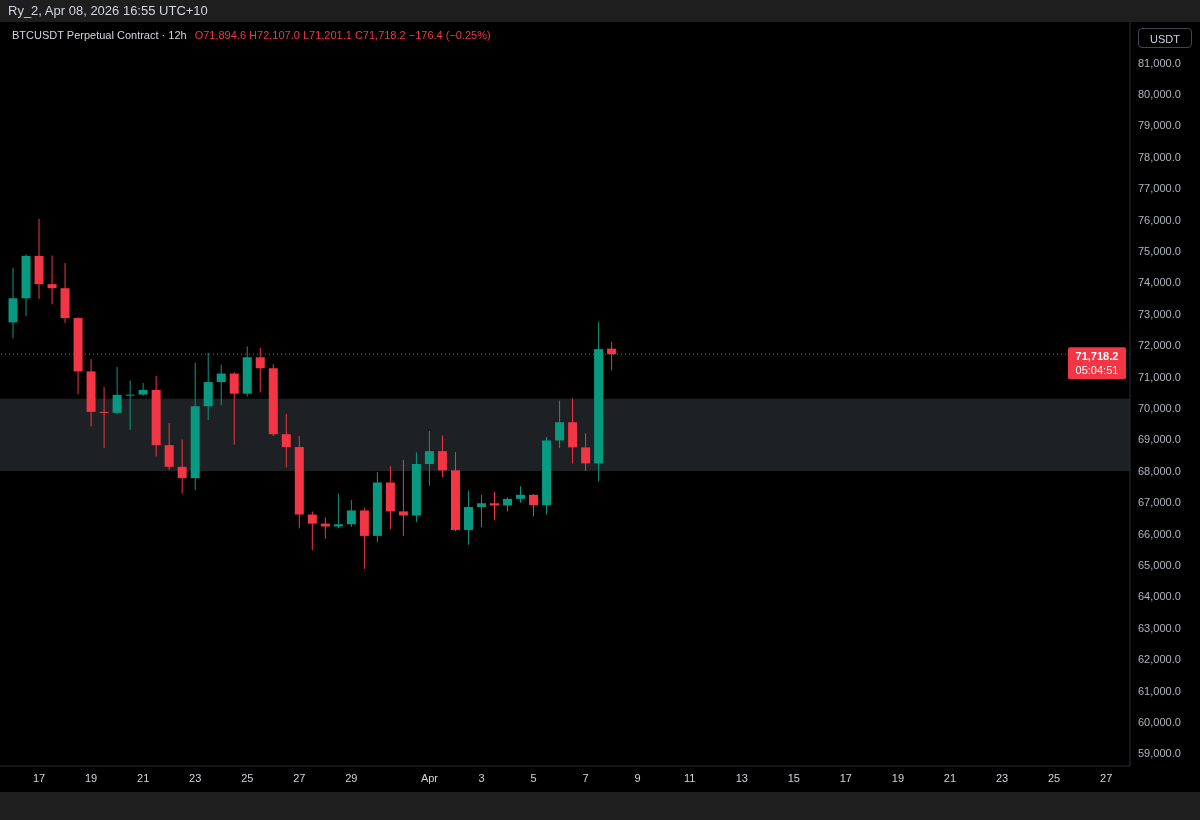 This screenshot has height=820, width=1200. I want to click on y-tick-label: 78,000.0, so click(1159, 156).